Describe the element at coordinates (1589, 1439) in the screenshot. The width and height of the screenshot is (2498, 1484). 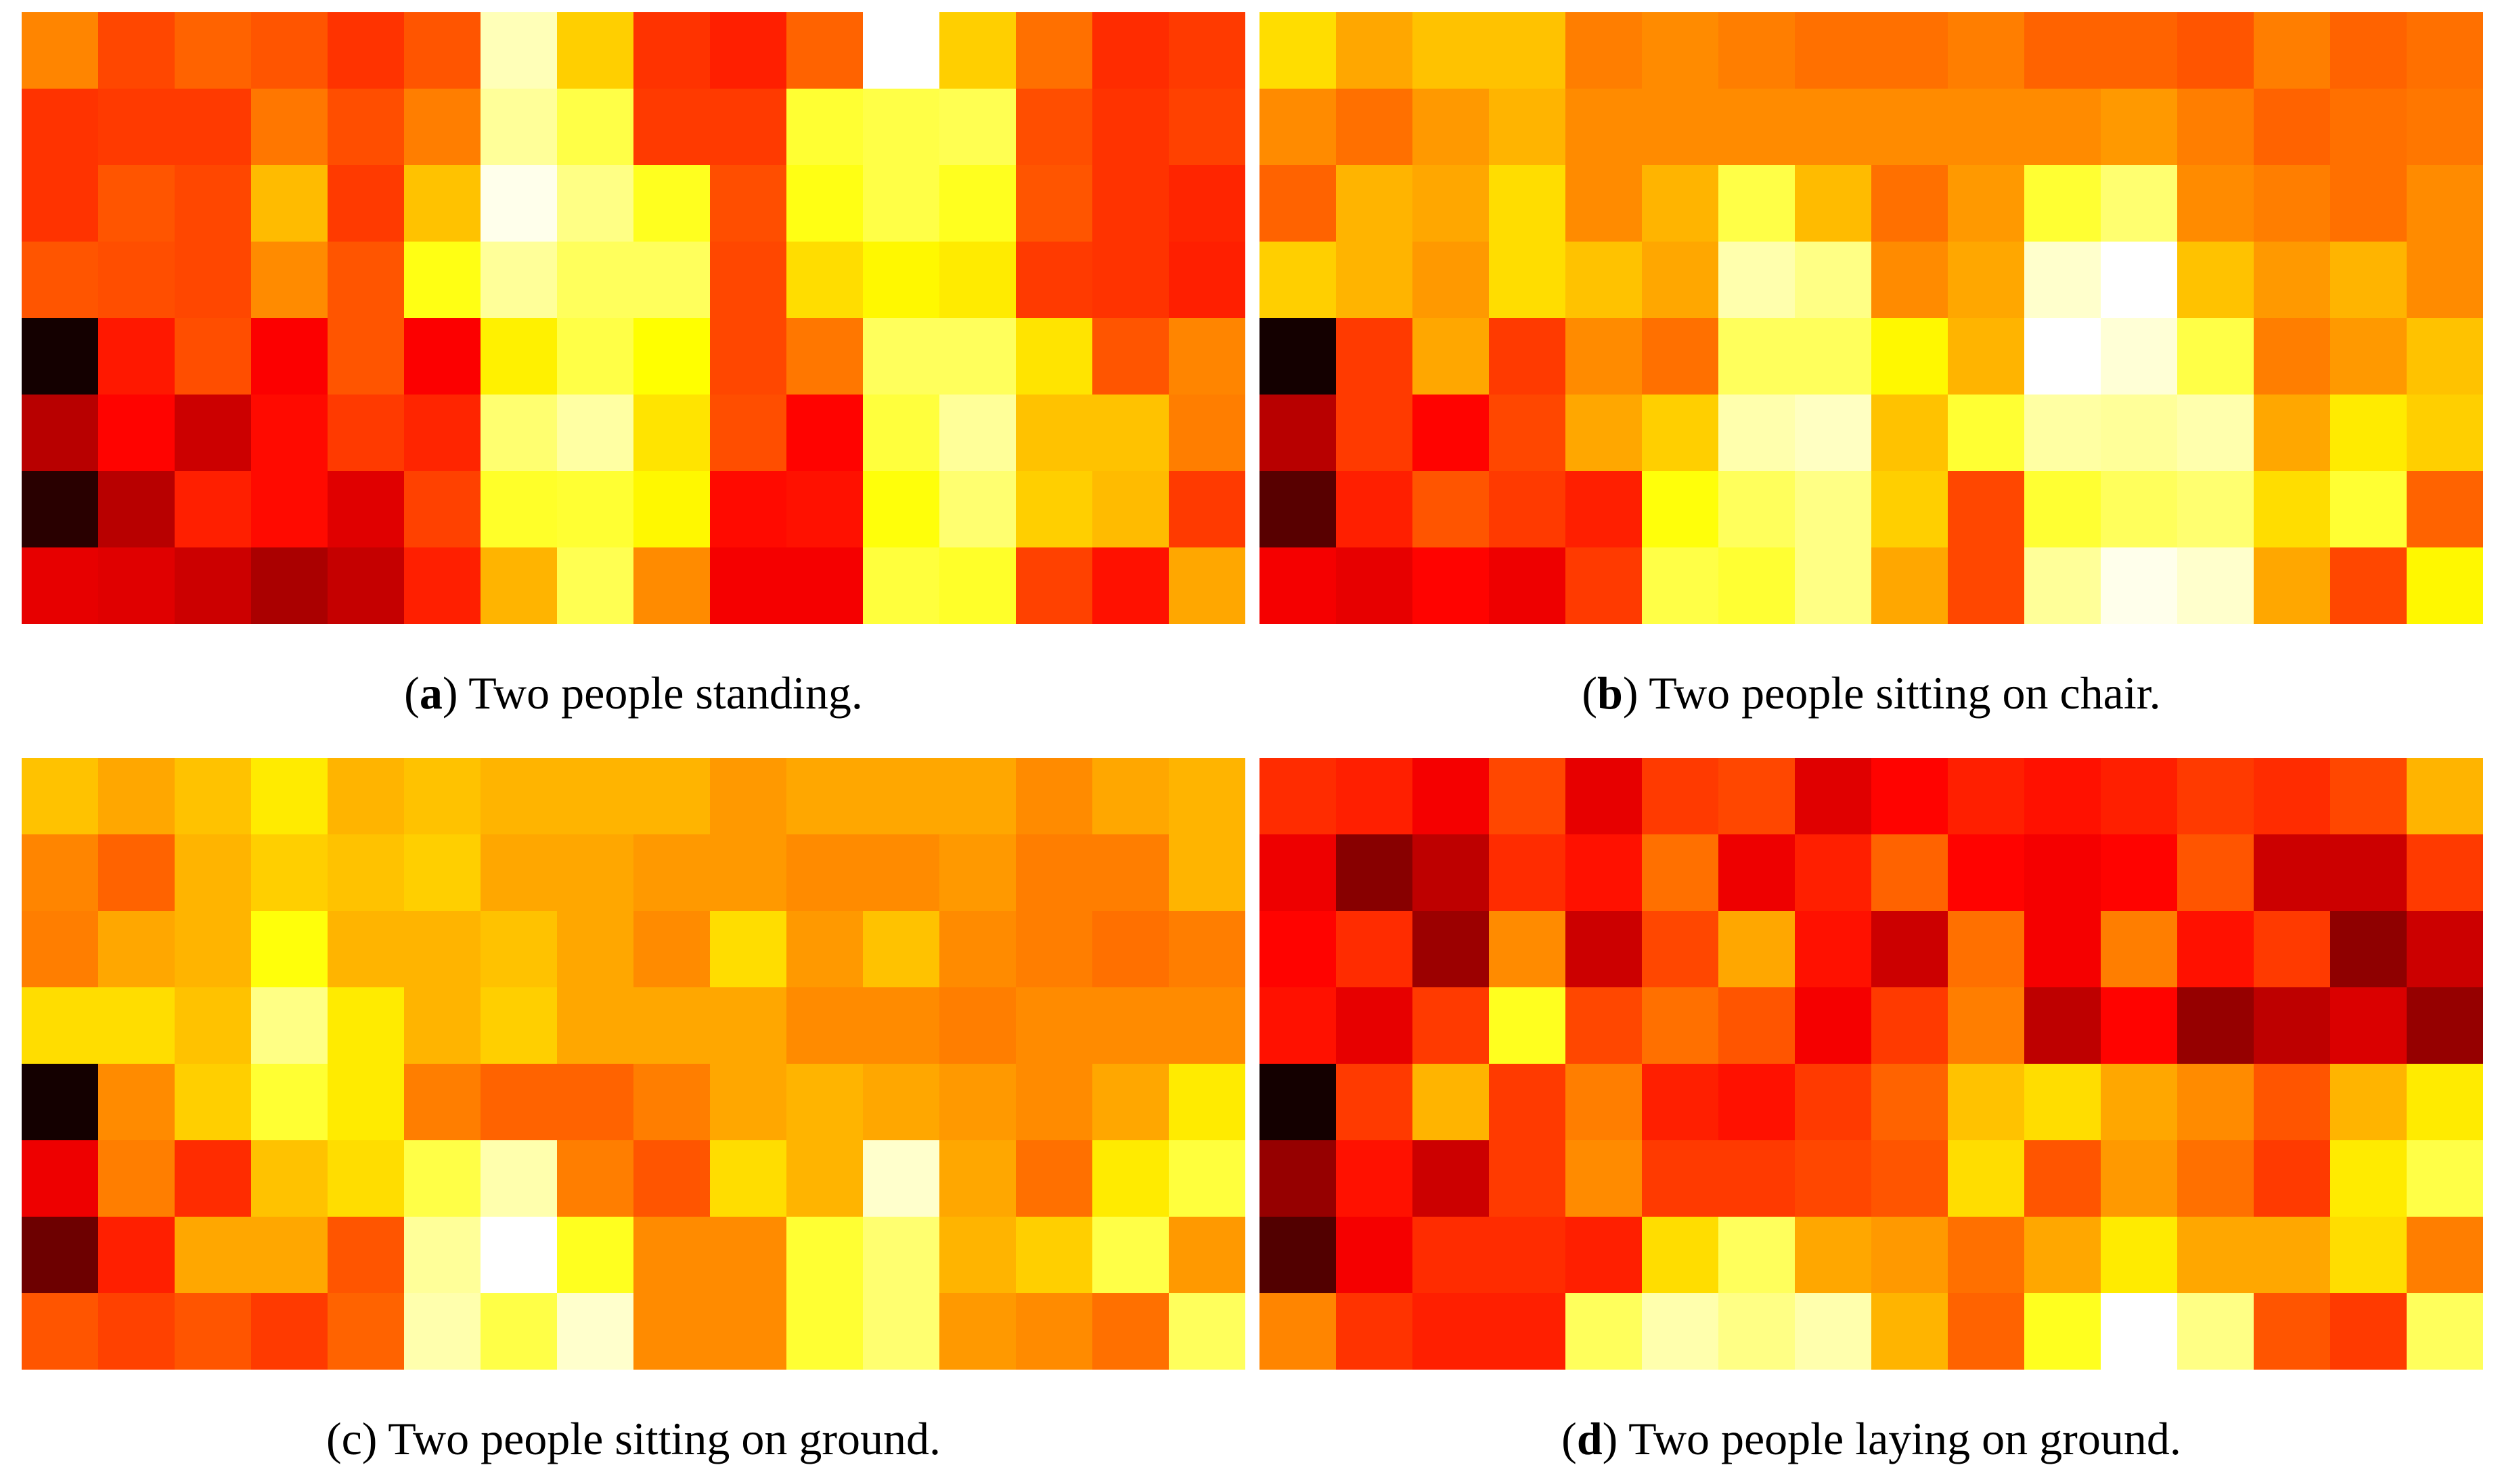
I see `caption-letter: d` at that location.